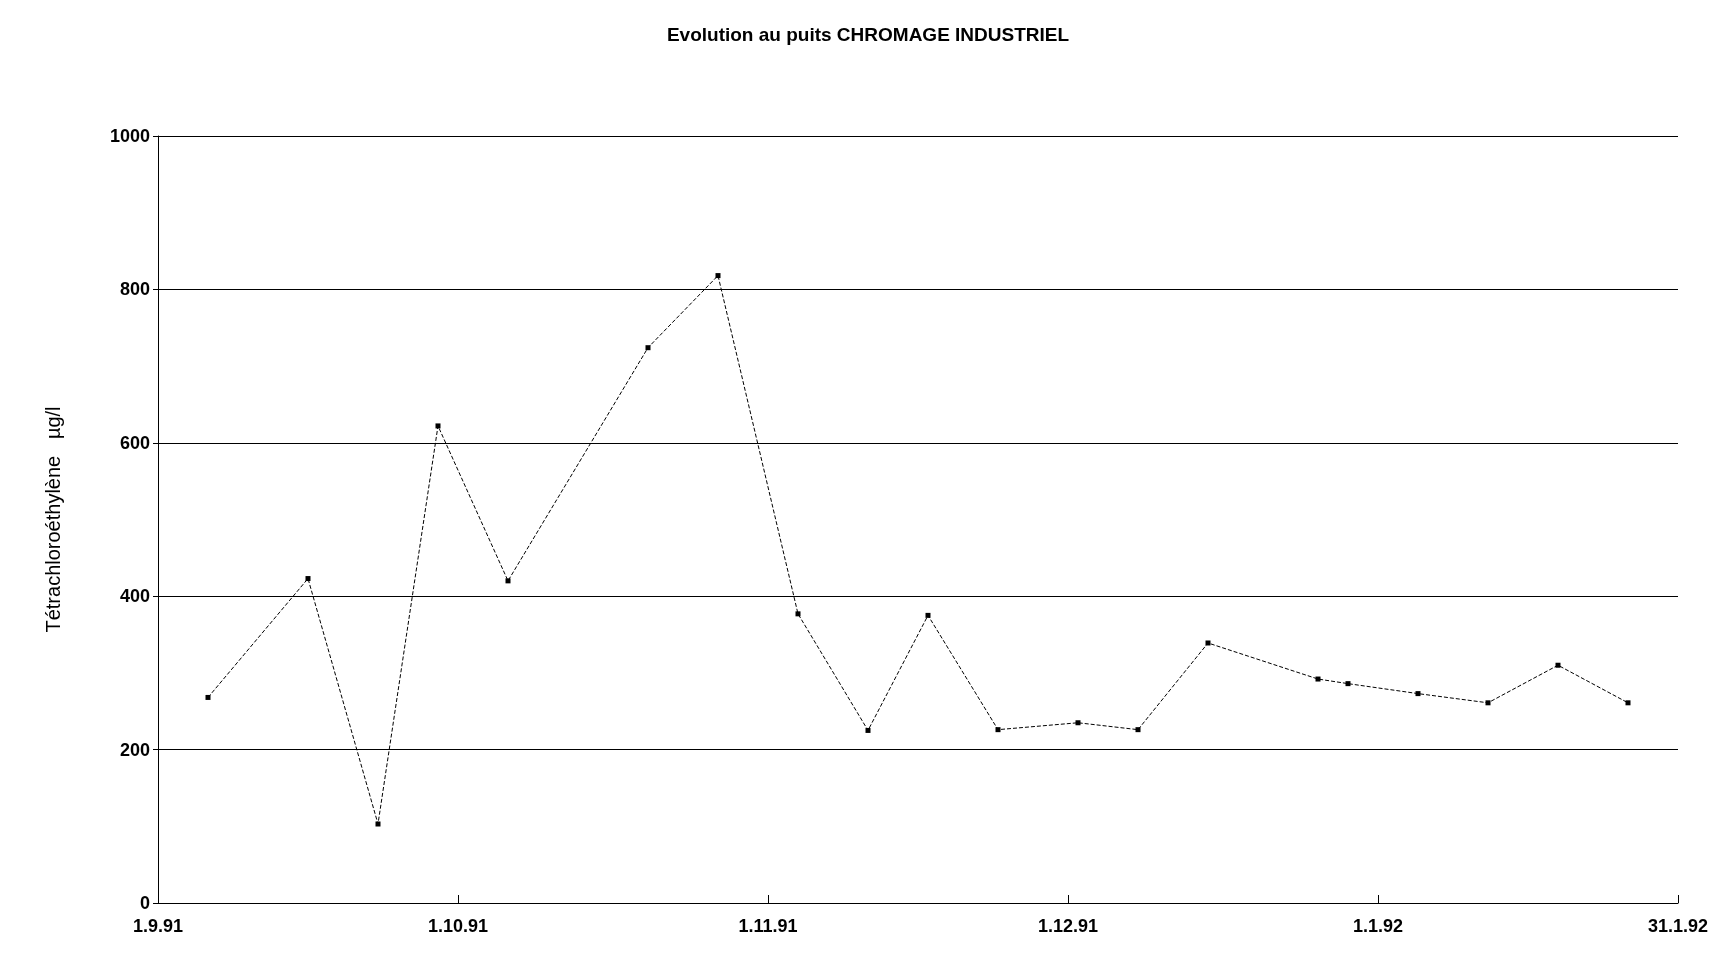 The image size is (1736, 977). I want to click on x-tick-label: 31.1.92, so click(1678, 926).